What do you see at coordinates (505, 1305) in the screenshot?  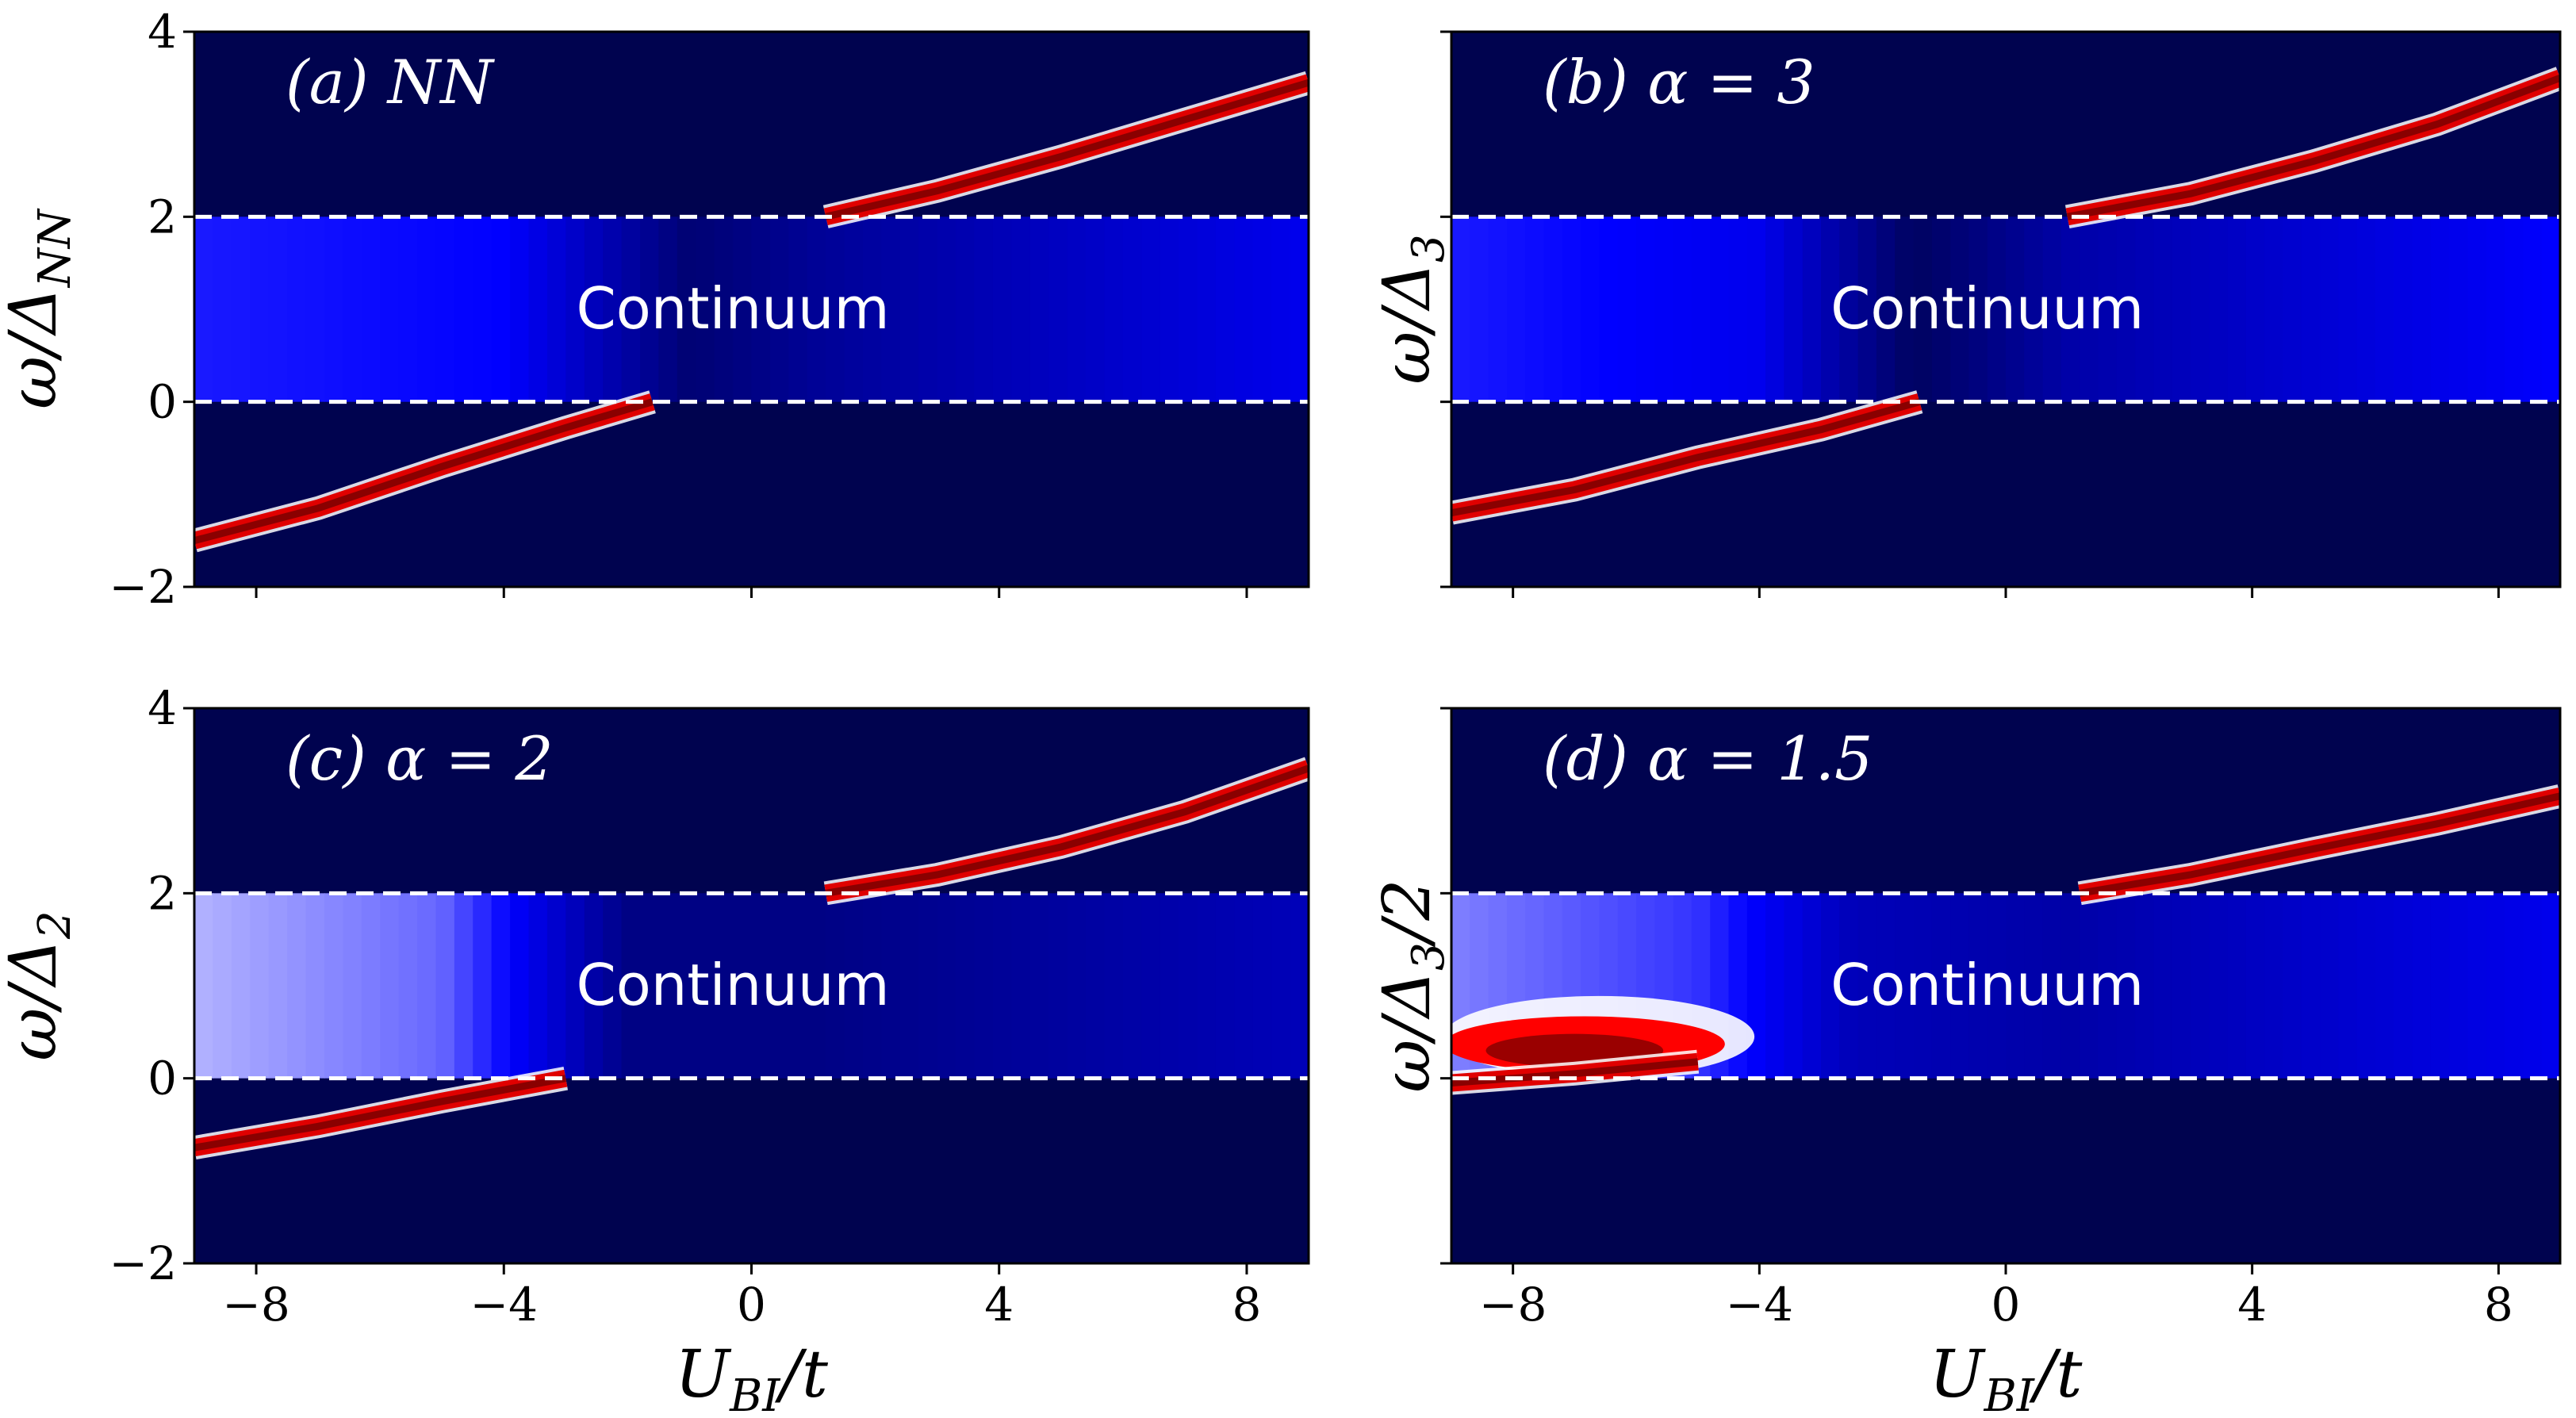 I see `x-tick-label: −4` at bounding box center [505, 1305].